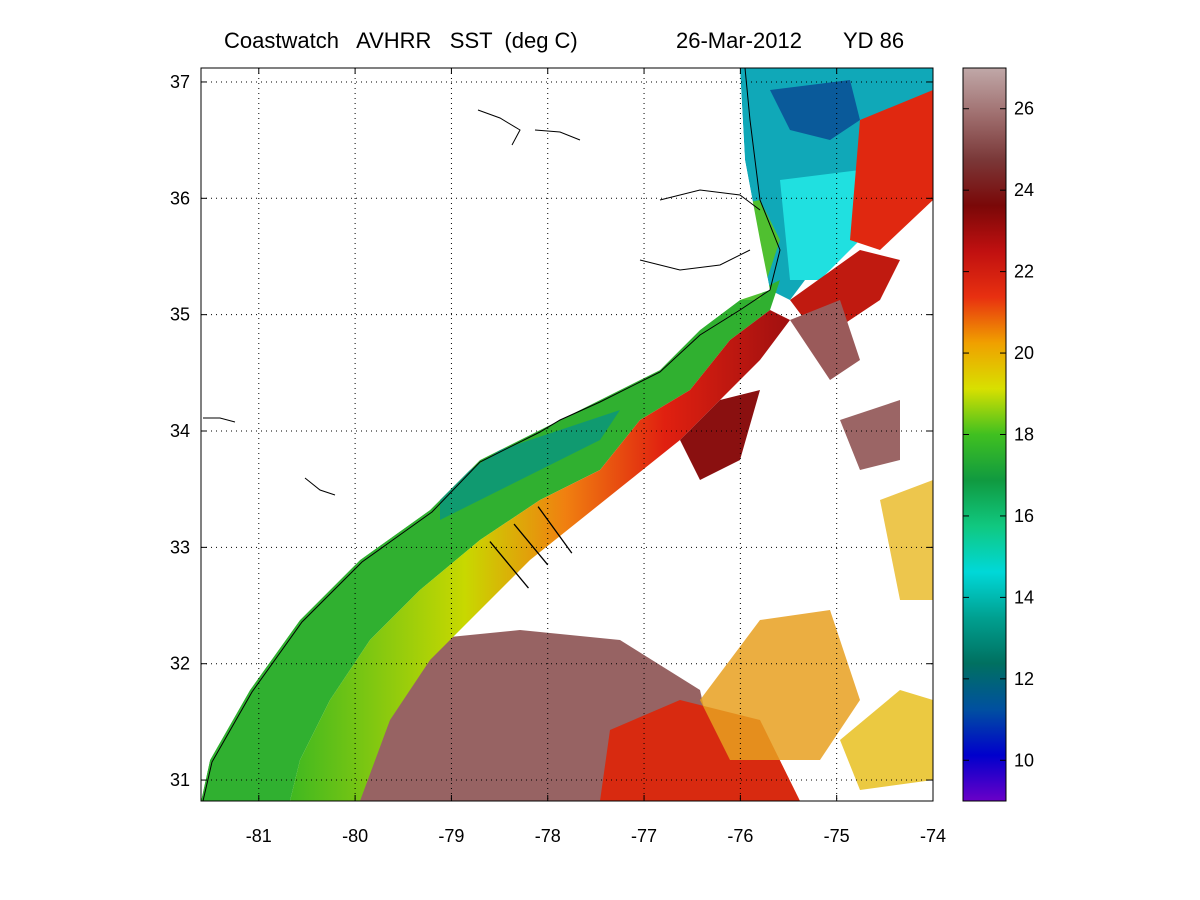 The image size is (1200, 900). What do you see at coordinates (825, 225) in the screenshot?
I see `cyan-patch` at bounding box center [825, 225].